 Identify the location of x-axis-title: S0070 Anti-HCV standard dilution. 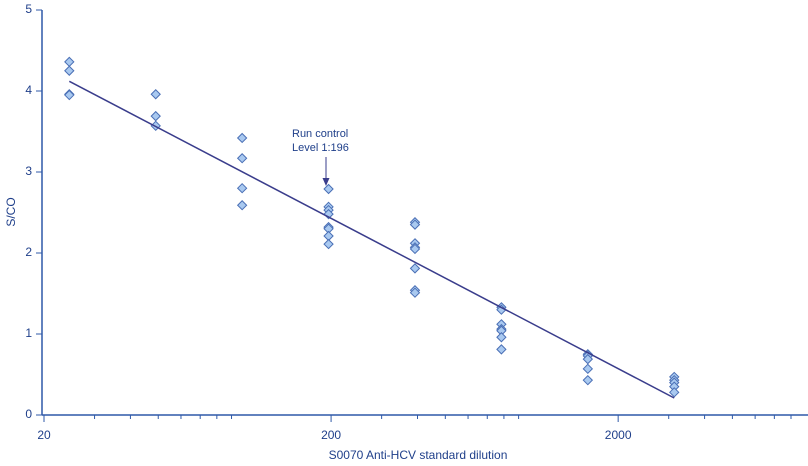
(418, 455).